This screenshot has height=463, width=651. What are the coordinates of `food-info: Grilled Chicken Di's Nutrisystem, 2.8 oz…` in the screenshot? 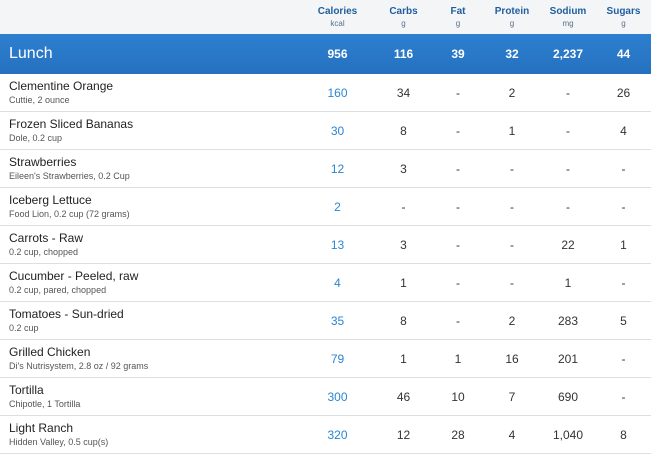 It's located at (150, 359).